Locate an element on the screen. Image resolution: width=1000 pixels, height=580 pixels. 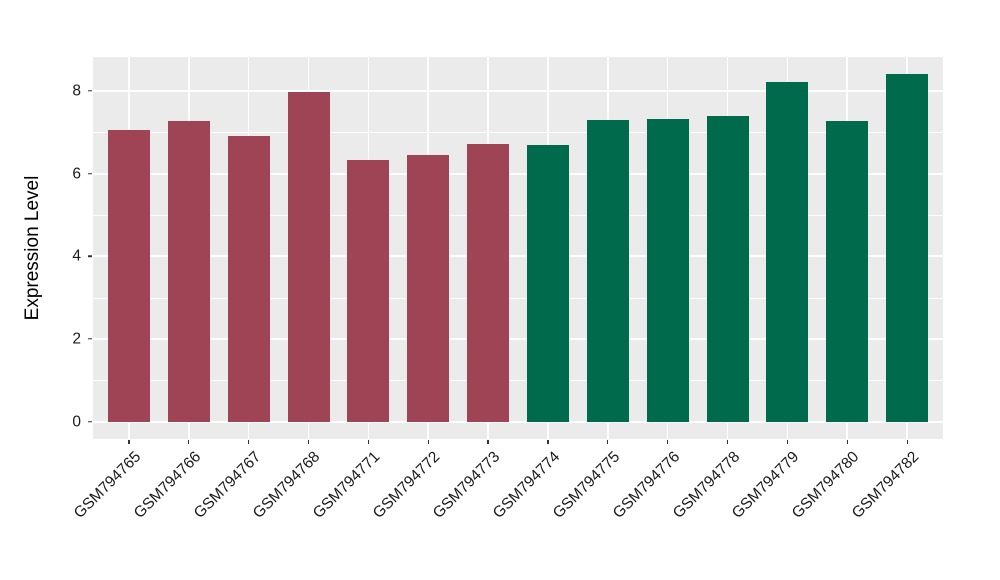
category-slot: GSM794780 is located at coordinates (833, 289).